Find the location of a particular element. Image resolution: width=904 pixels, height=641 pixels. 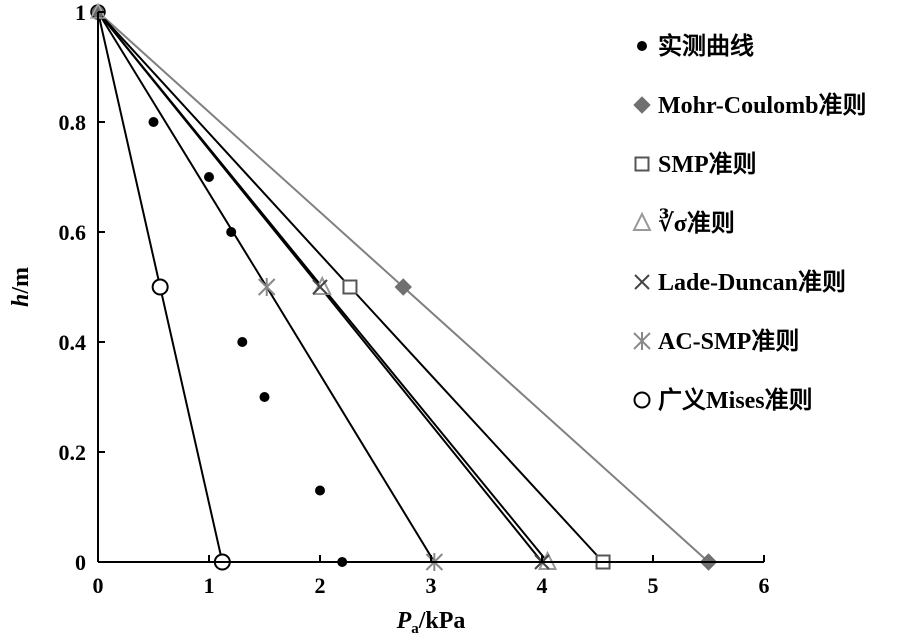

x-axis-label-main: P is located at coordinates (404, 621).